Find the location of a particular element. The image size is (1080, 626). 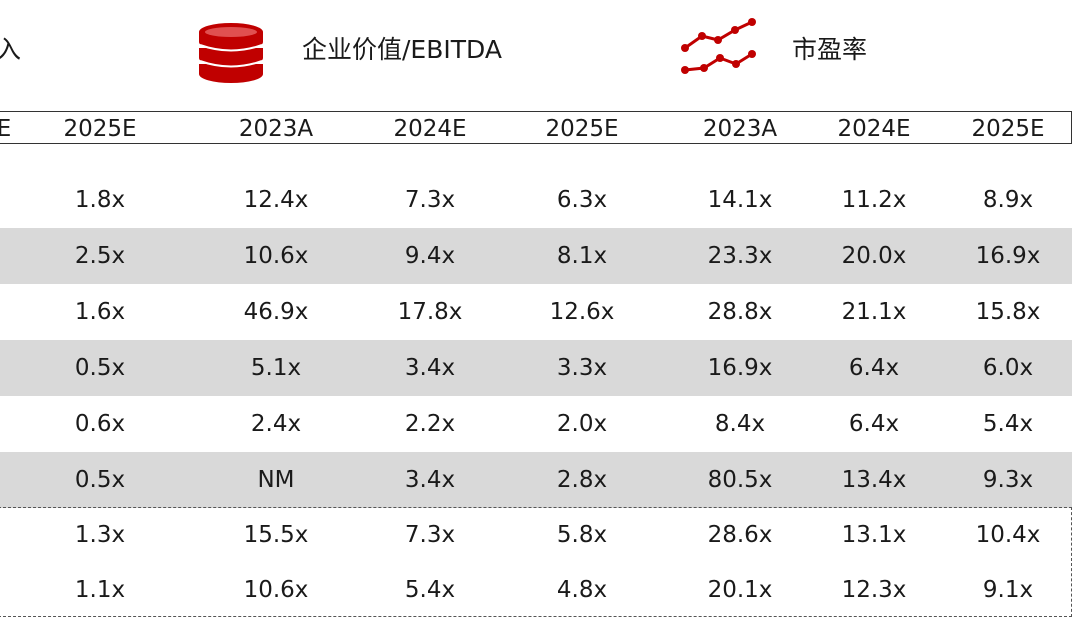

table-cell: 2.5x is located at coordinates (100, 256).